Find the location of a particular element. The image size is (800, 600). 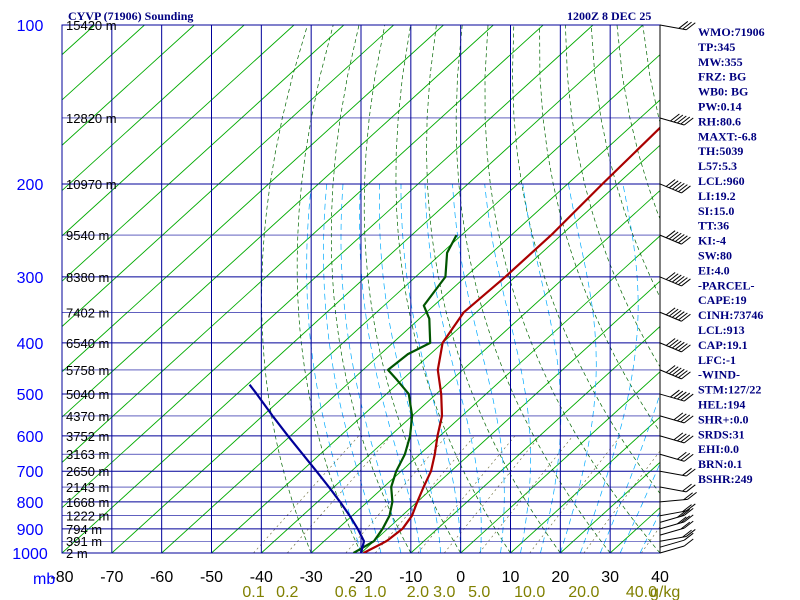

pressure-label: 900 is located at coordinates (30, 530).